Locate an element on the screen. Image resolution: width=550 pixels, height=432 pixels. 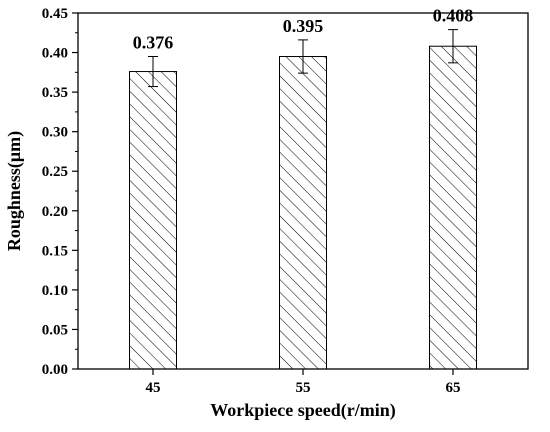
y-tick-label: 0.30 is located at coordinates (55, 133).